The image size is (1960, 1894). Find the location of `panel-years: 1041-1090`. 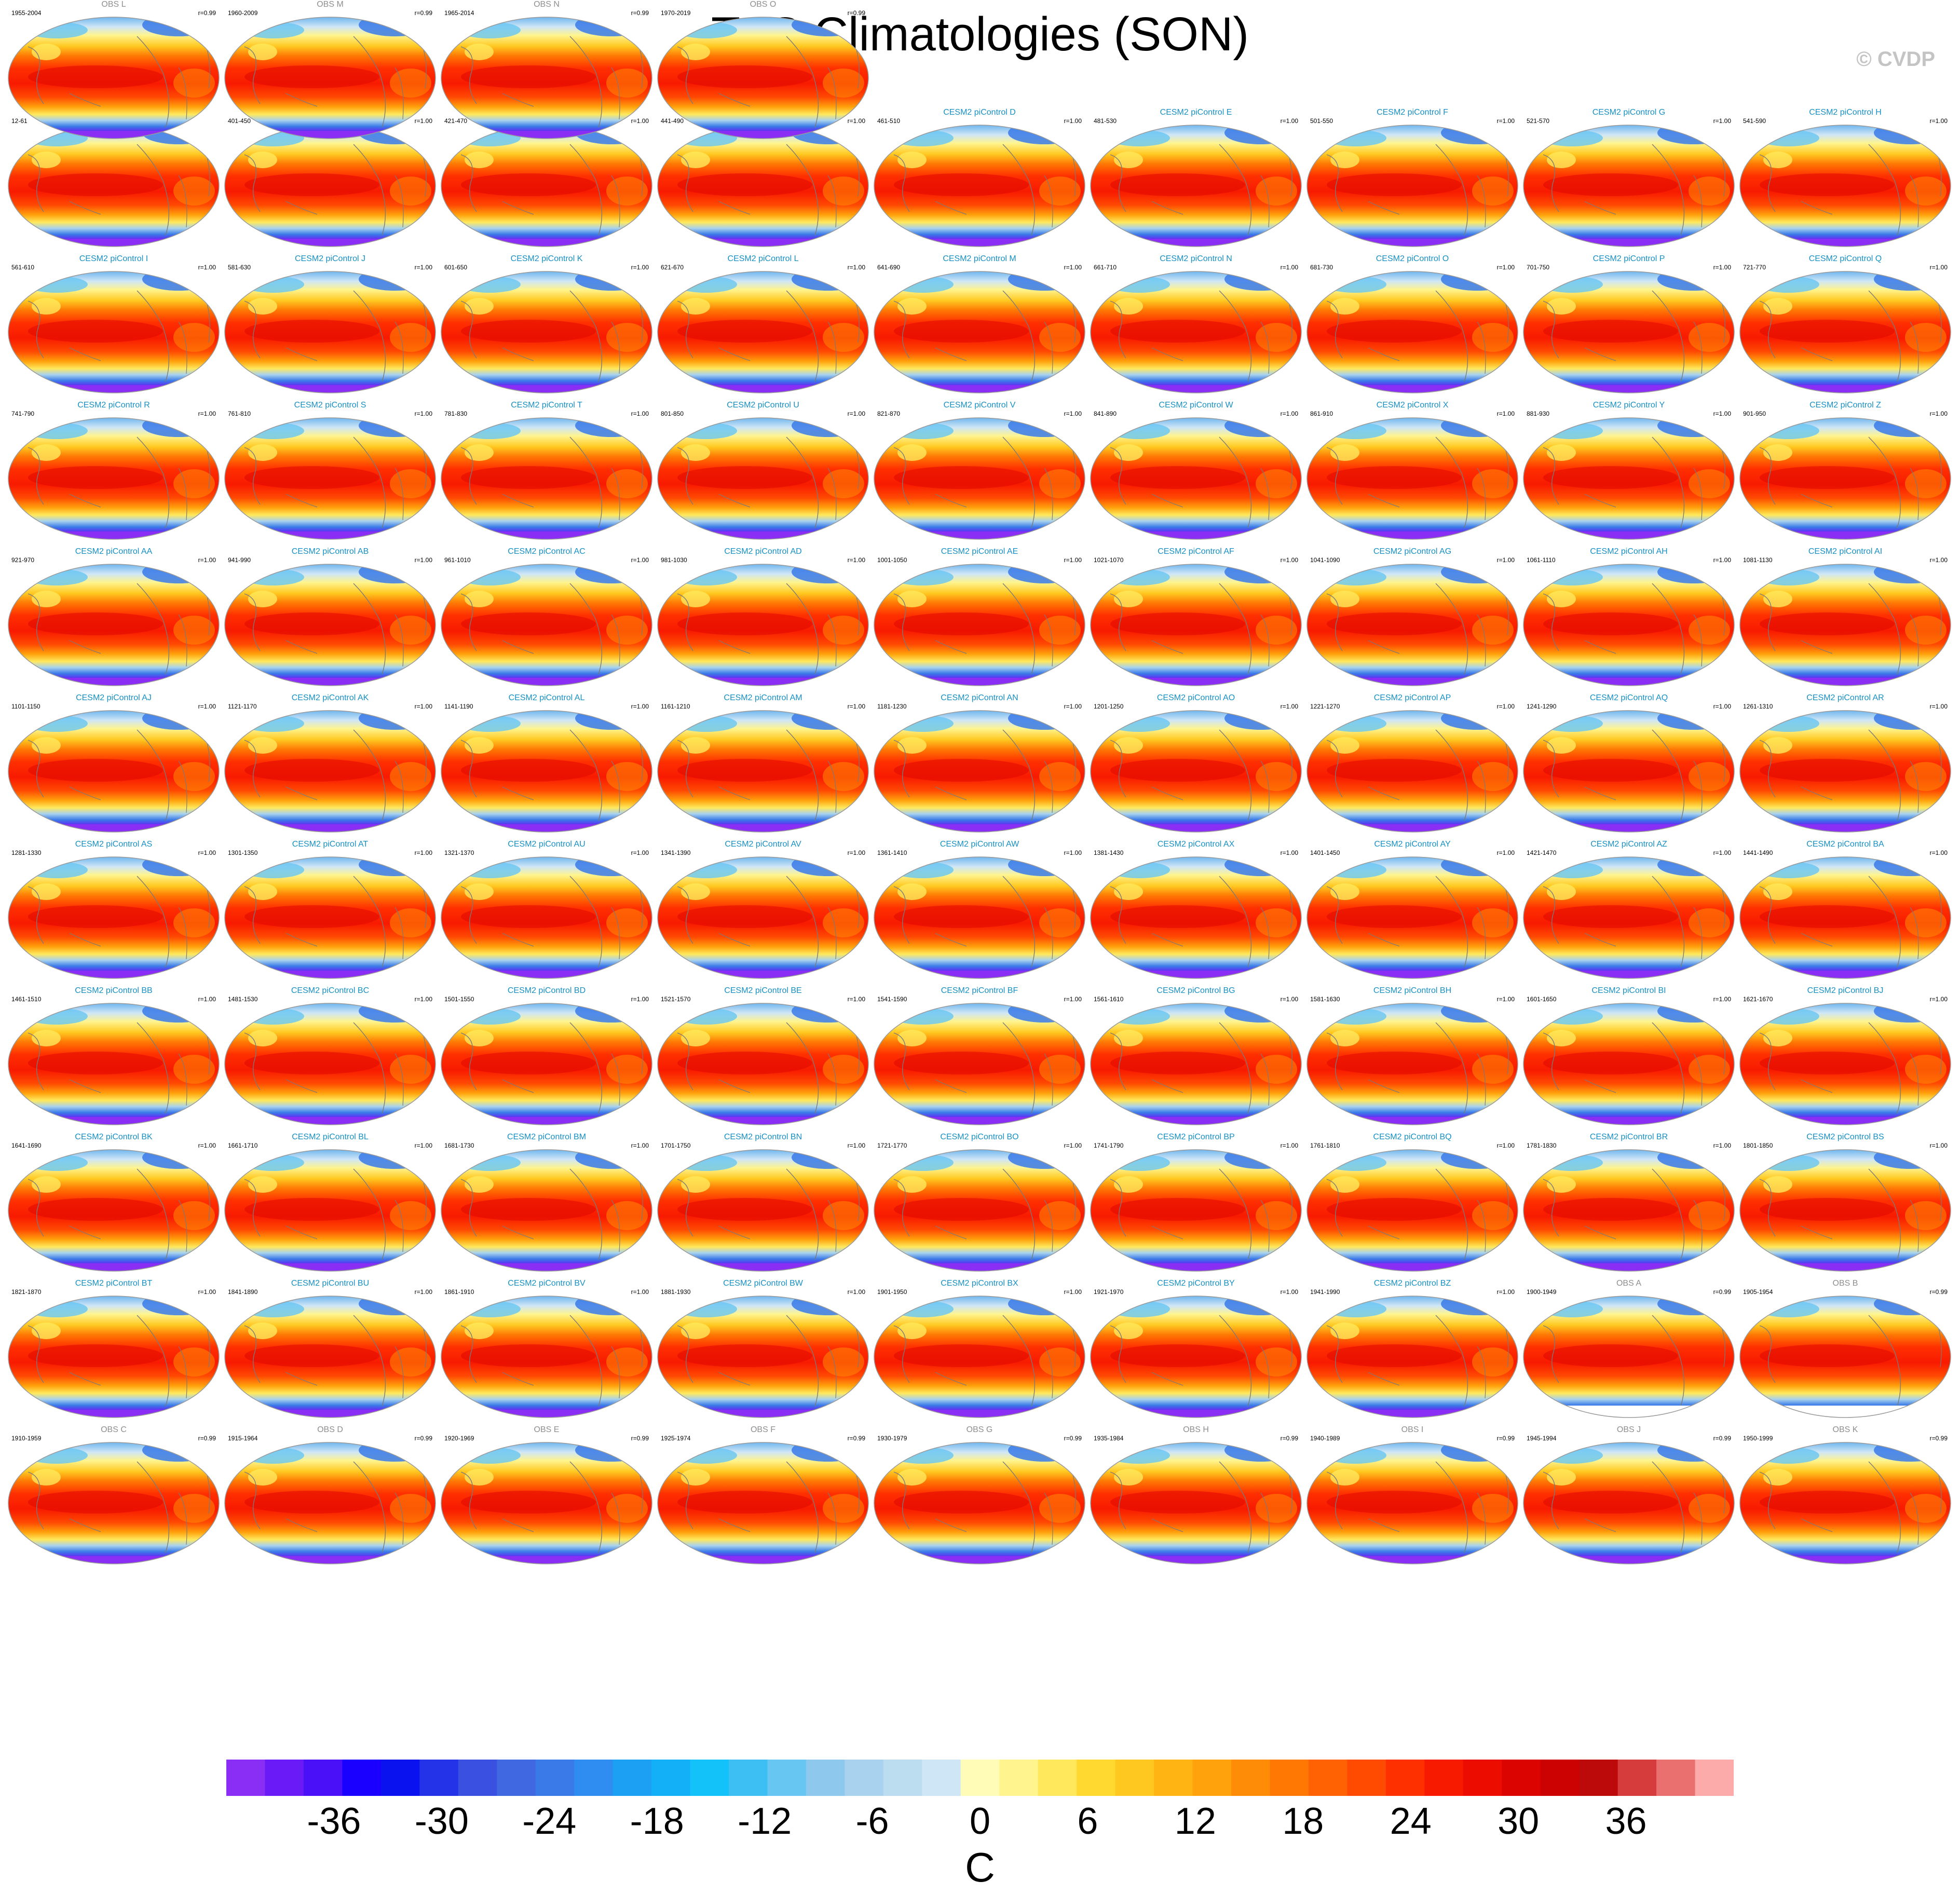

panel-years: 1041-1090 is located at coordinates (1325, 560).